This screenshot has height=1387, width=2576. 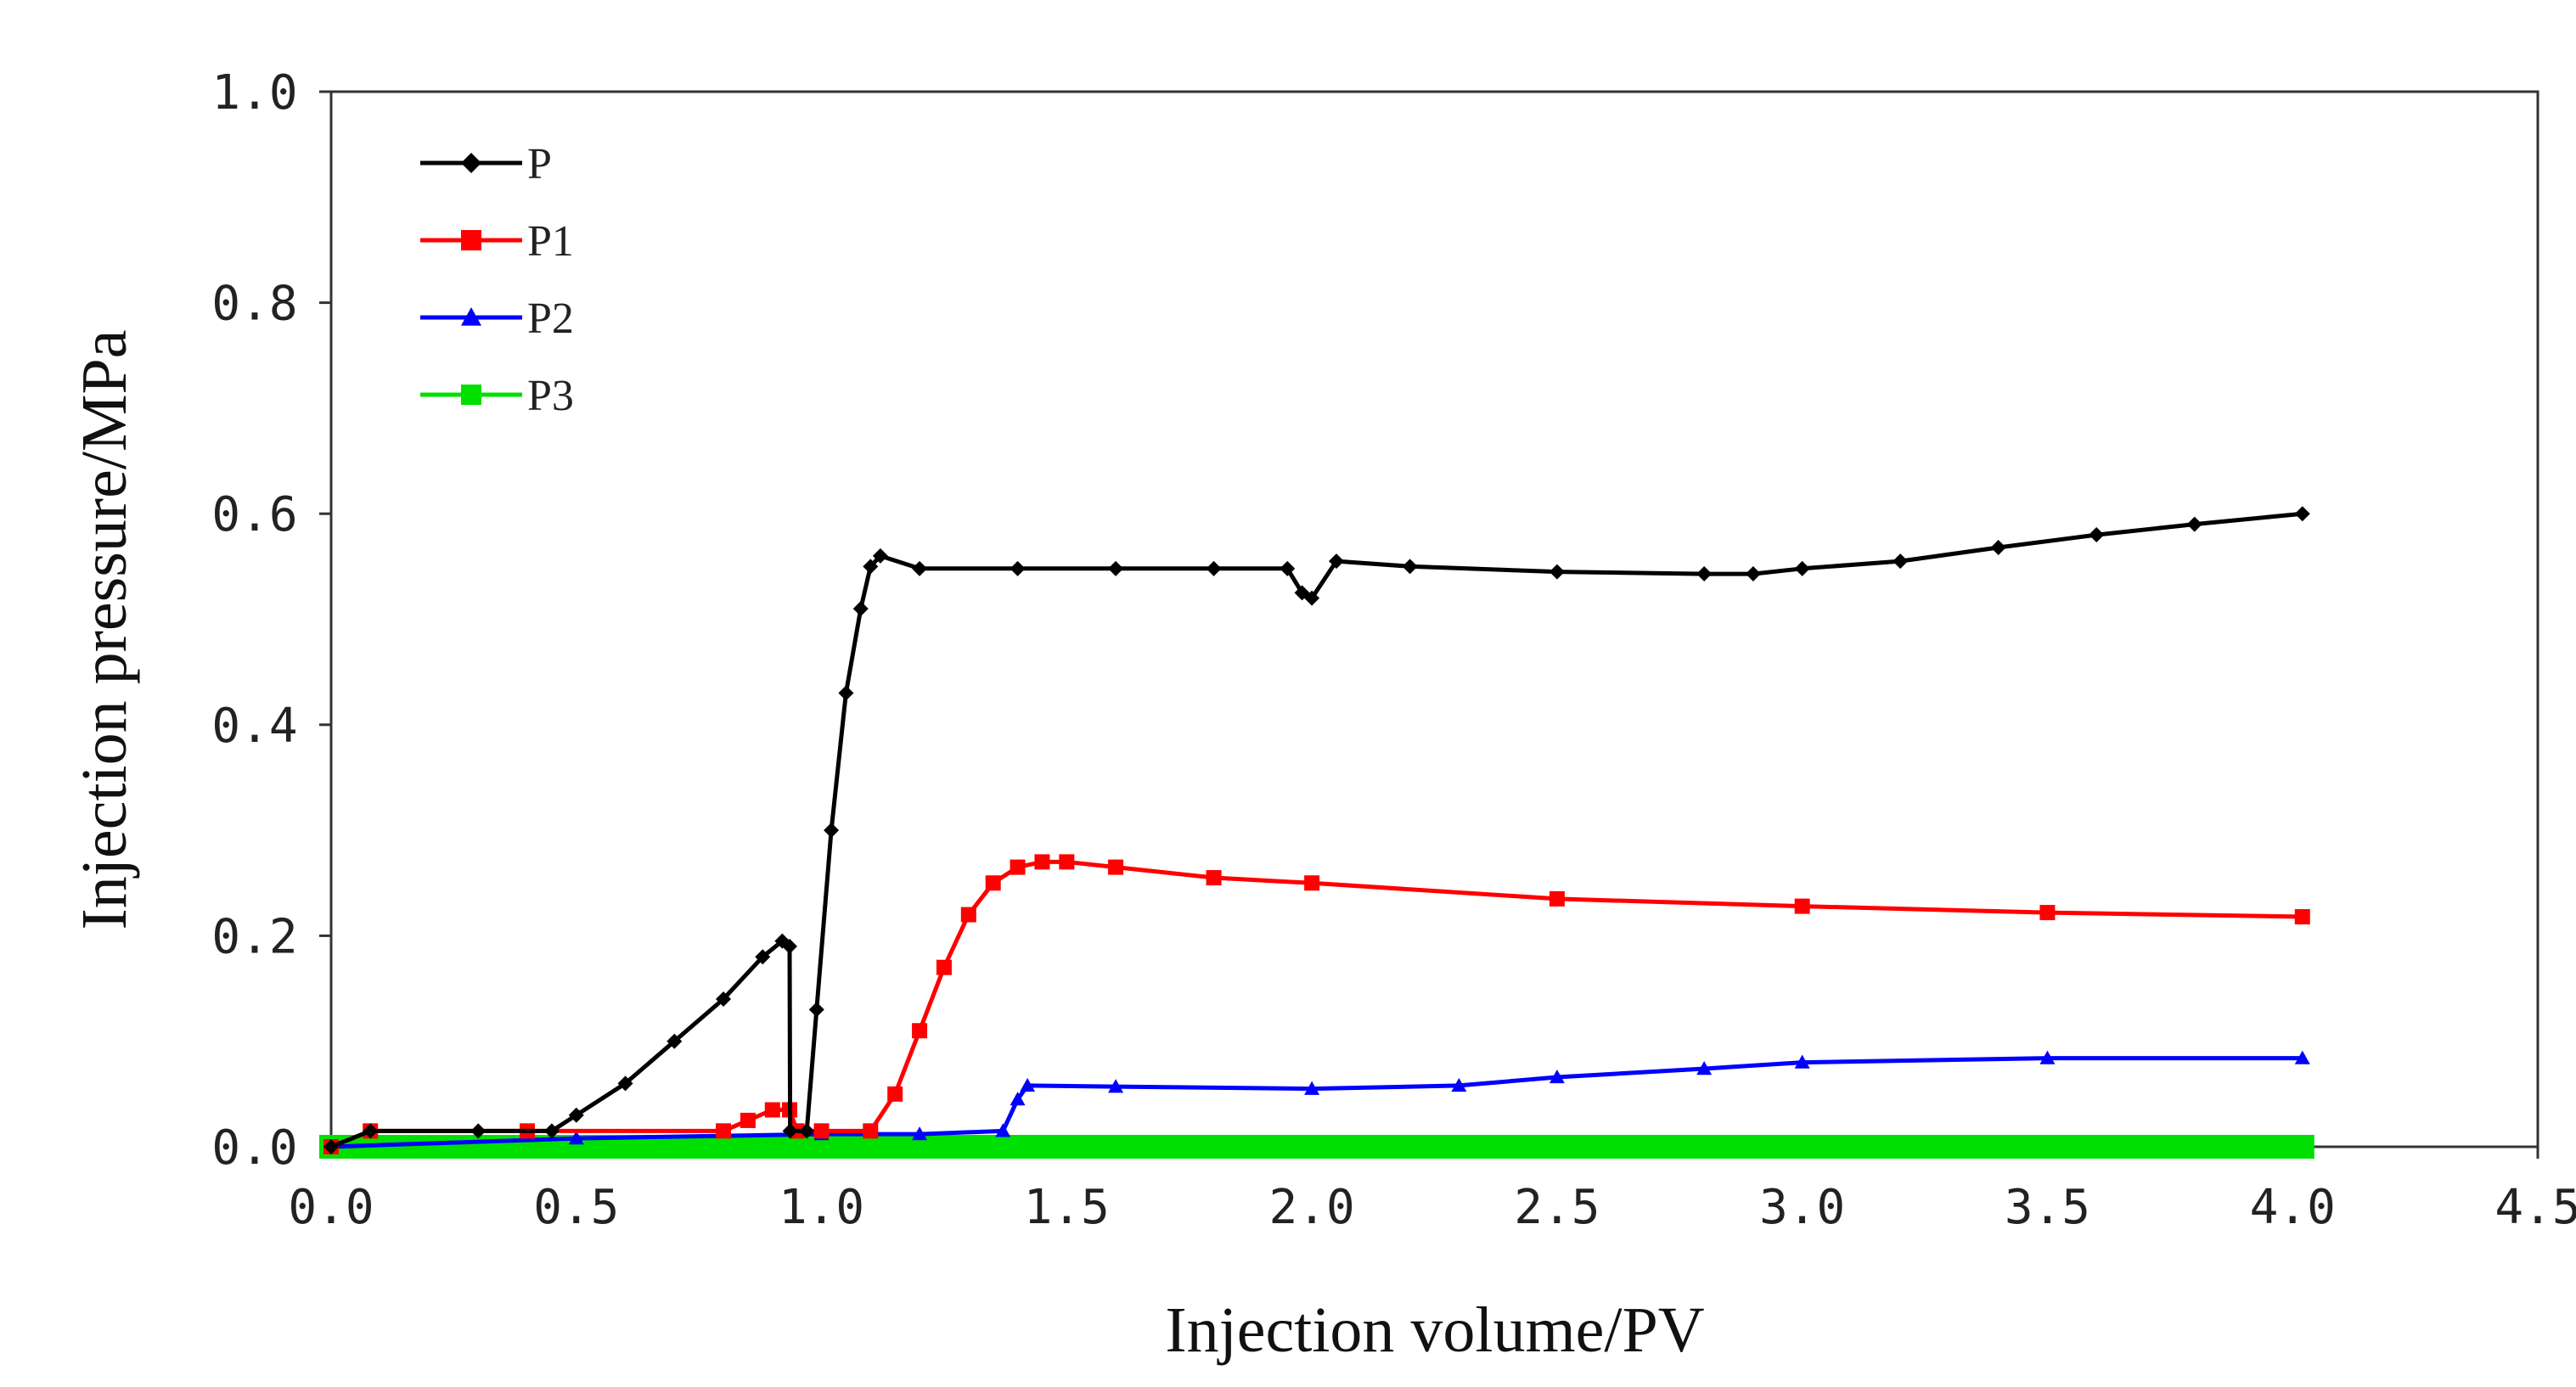 What do you see at coordinates (331, 1207) in the screenshot?
I see `x-tick-label: 0.0` at bounding box center [331, 1207].